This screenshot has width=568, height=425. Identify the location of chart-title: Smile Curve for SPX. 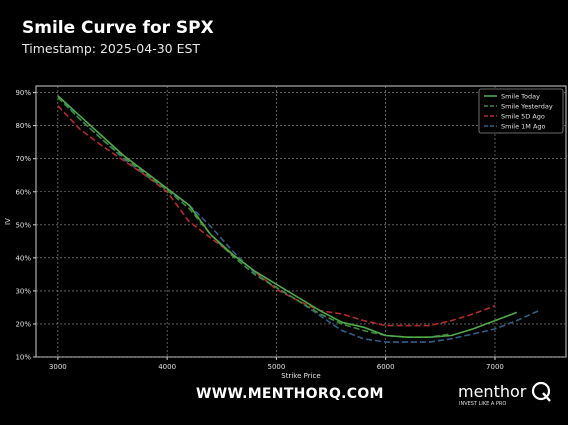
(118, 28).